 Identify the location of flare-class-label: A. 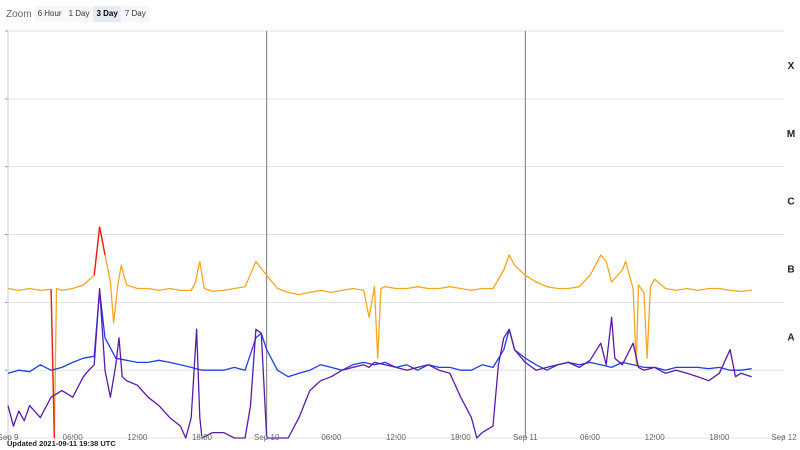
(790, 337).